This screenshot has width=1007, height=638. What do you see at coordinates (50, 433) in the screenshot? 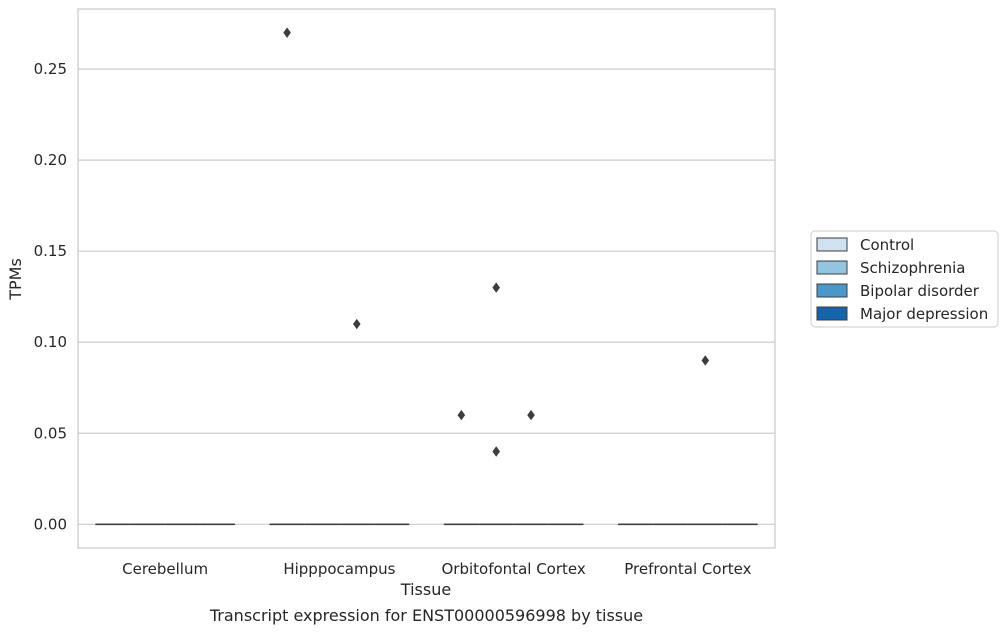
I see `y-tick-label: 0.05` at bounding box center [50, 433].